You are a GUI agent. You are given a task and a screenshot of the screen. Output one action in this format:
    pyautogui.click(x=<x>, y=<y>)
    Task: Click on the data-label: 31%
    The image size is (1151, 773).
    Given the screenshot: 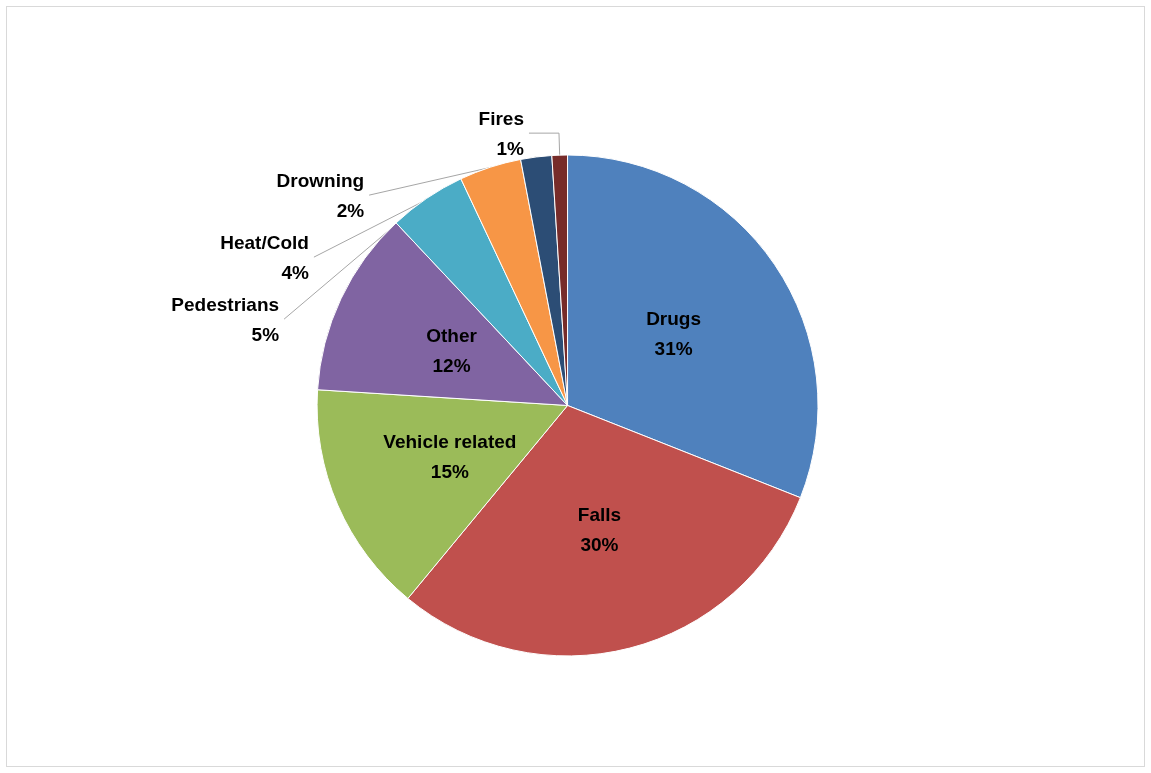 What is the action you would take?
    pyautogui.click(x=673, y=348)
    